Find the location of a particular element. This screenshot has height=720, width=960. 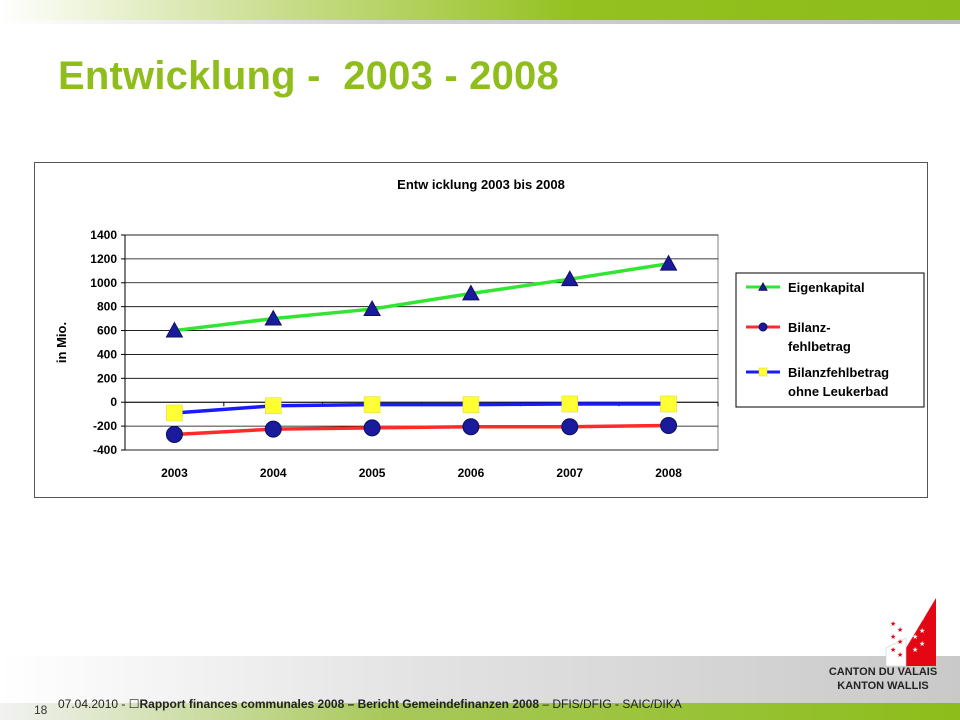

x-tick-label: 2003 is located at coordinates (174, 473).